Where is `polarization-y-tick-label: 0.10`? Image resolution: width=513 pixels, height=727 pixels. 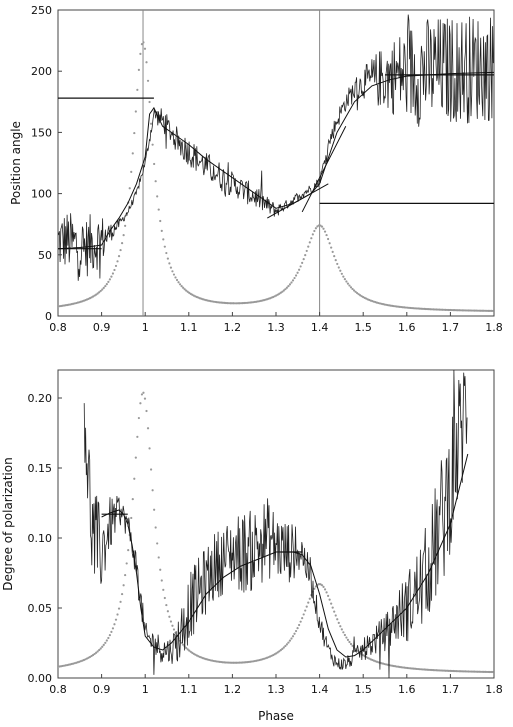
polarization-y-tick-label: 0.10 is located at coordinates (40, 538).